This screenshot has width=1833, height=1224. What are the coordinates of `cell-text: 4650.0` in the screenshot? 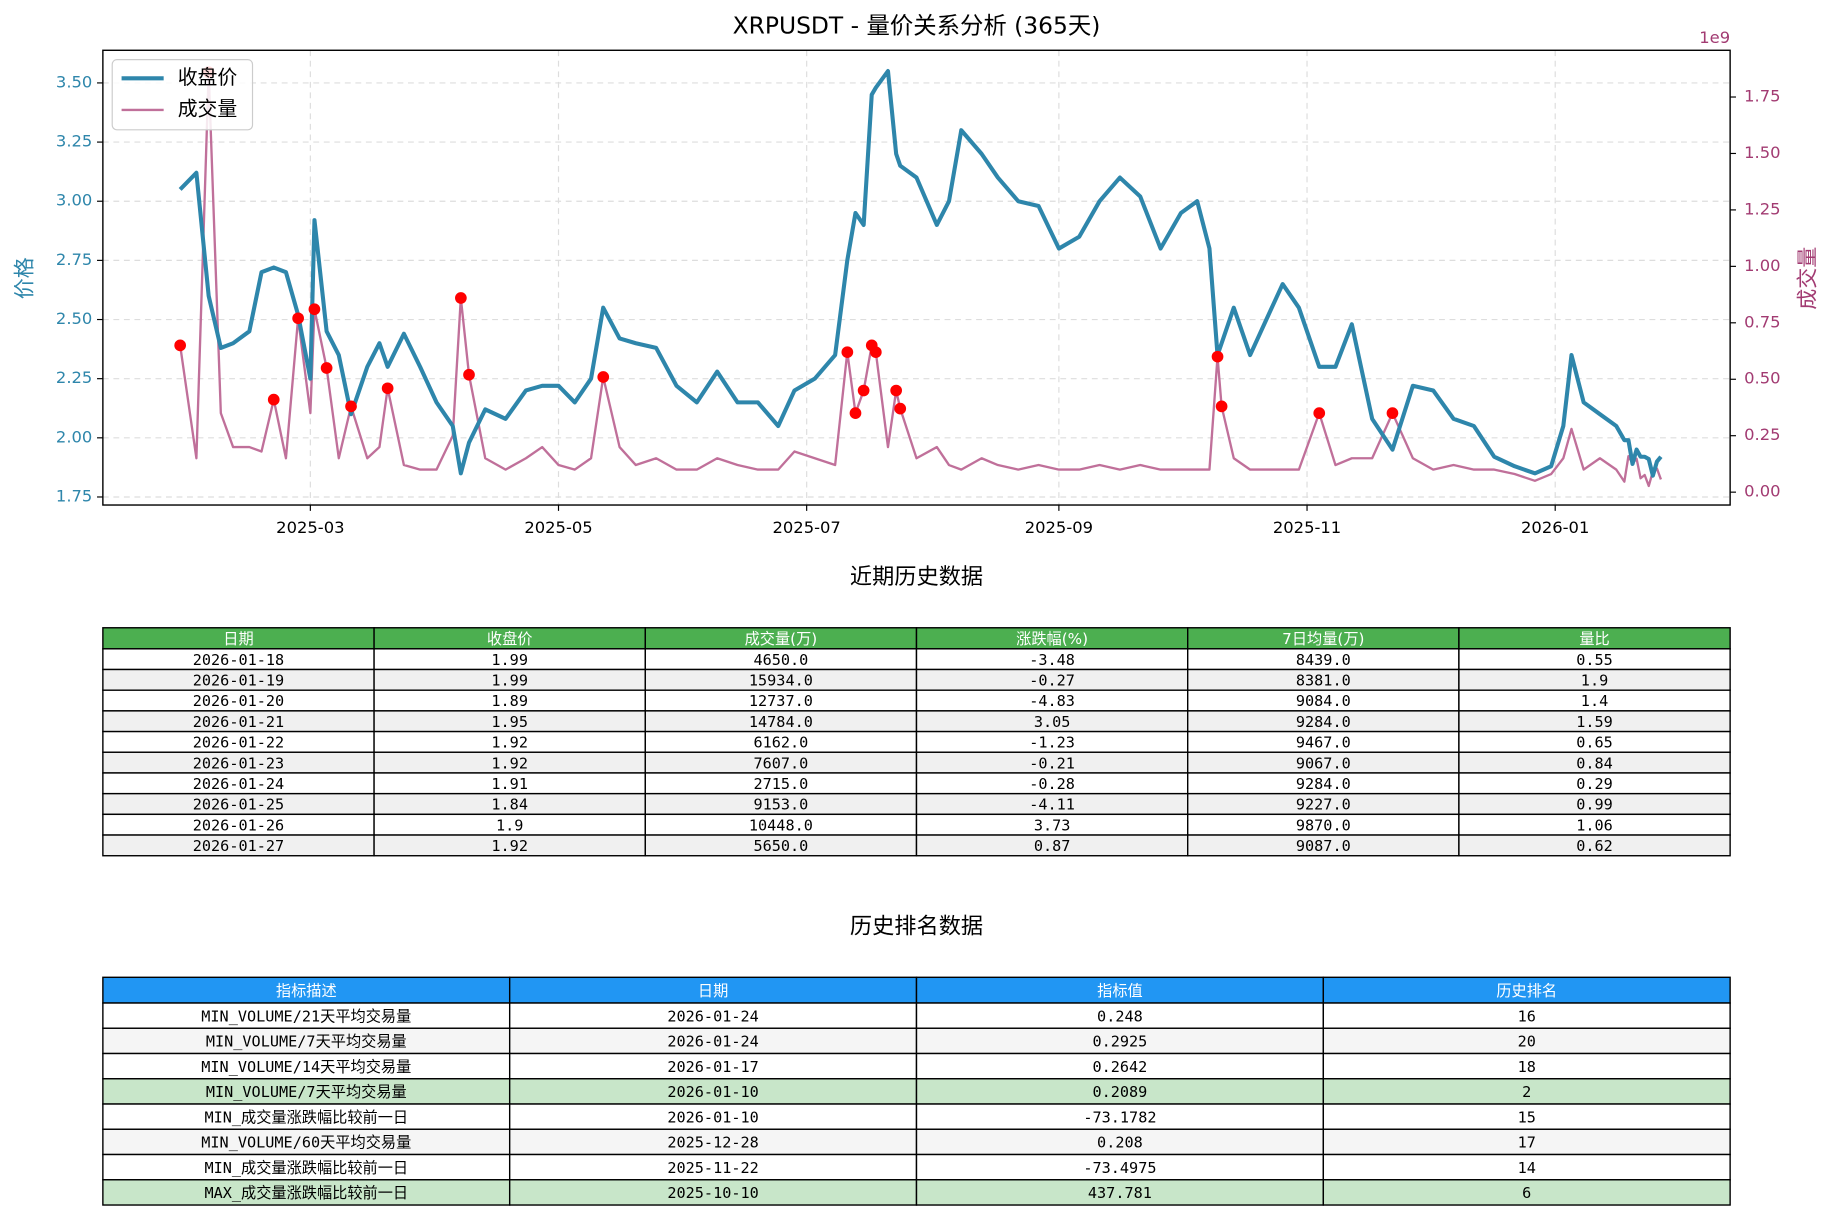 It's located at (780, 660).